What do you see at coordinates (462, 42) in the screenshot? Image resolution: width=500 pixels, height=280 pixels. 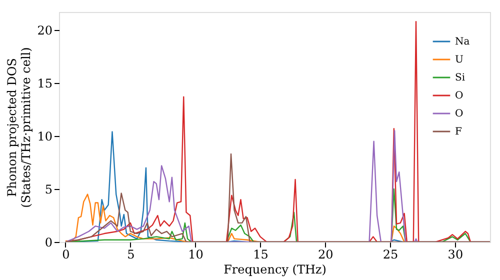 I see `legend-label: Na` at bounding box center [462, 42].